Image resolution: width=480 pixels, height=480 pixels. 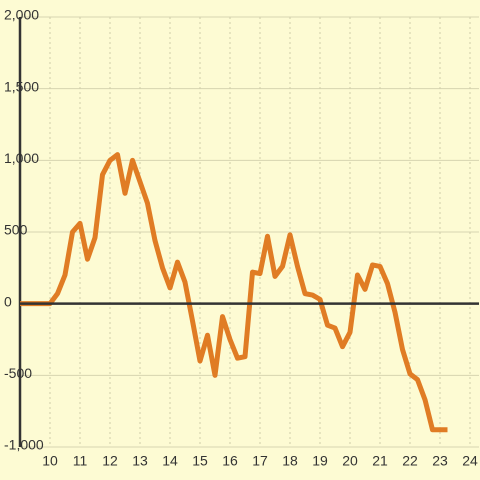 What do you see at coordinates (18, 373) in the screenshot?
I see `y-tick-label: -500` at bounding box center [18, 373].